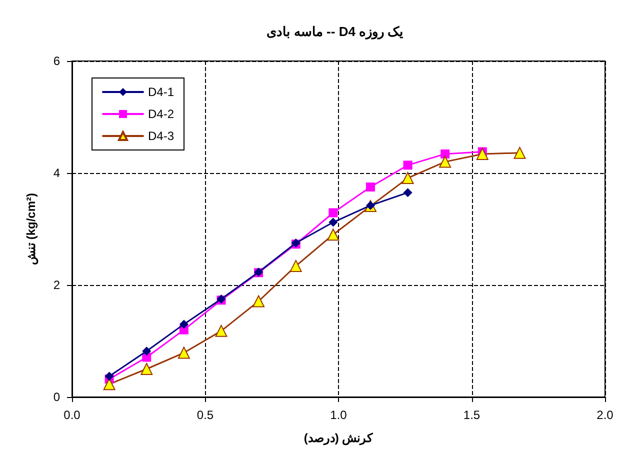 The height and width of the screenshot is (464, 630). What do you see at coordinates (339, 415) in the screenshot?
I see `x-tick-label: 1.0` at bounding box center [339, 415].